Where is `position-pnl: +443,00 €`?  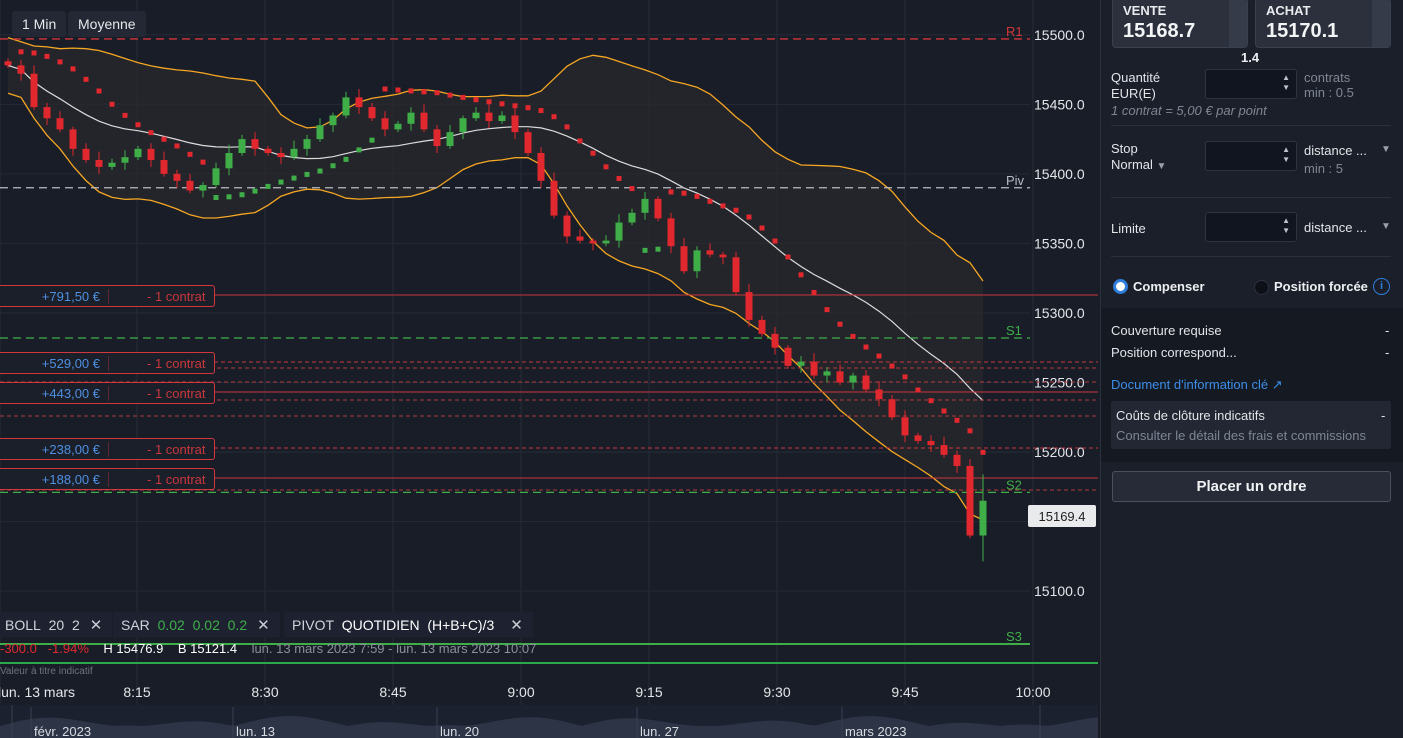 position-pnl: +443,00 € is located at coordinates (54, 393).